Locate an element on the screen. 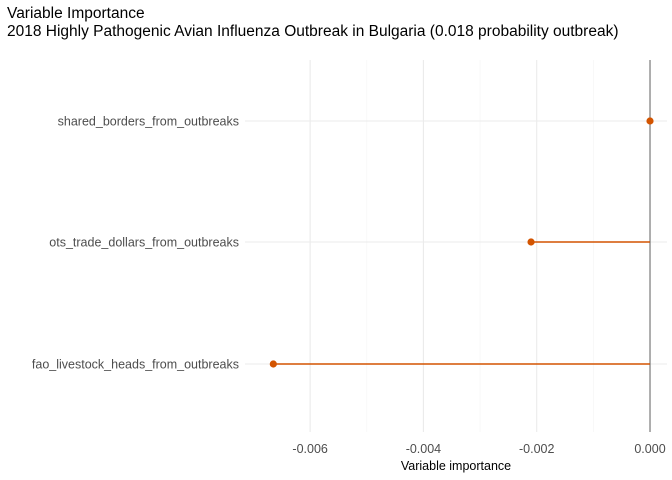  x-tick-label-0: -0.006 is located at coordinates (309, 449).